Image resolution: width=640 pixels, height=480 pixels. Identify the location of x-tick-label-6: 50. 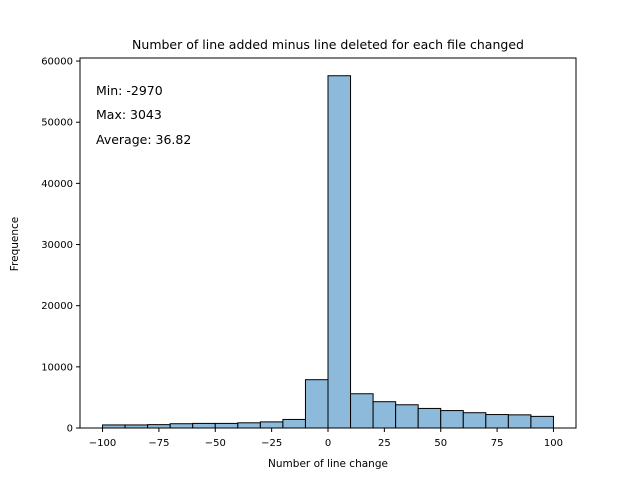
(440, 443).